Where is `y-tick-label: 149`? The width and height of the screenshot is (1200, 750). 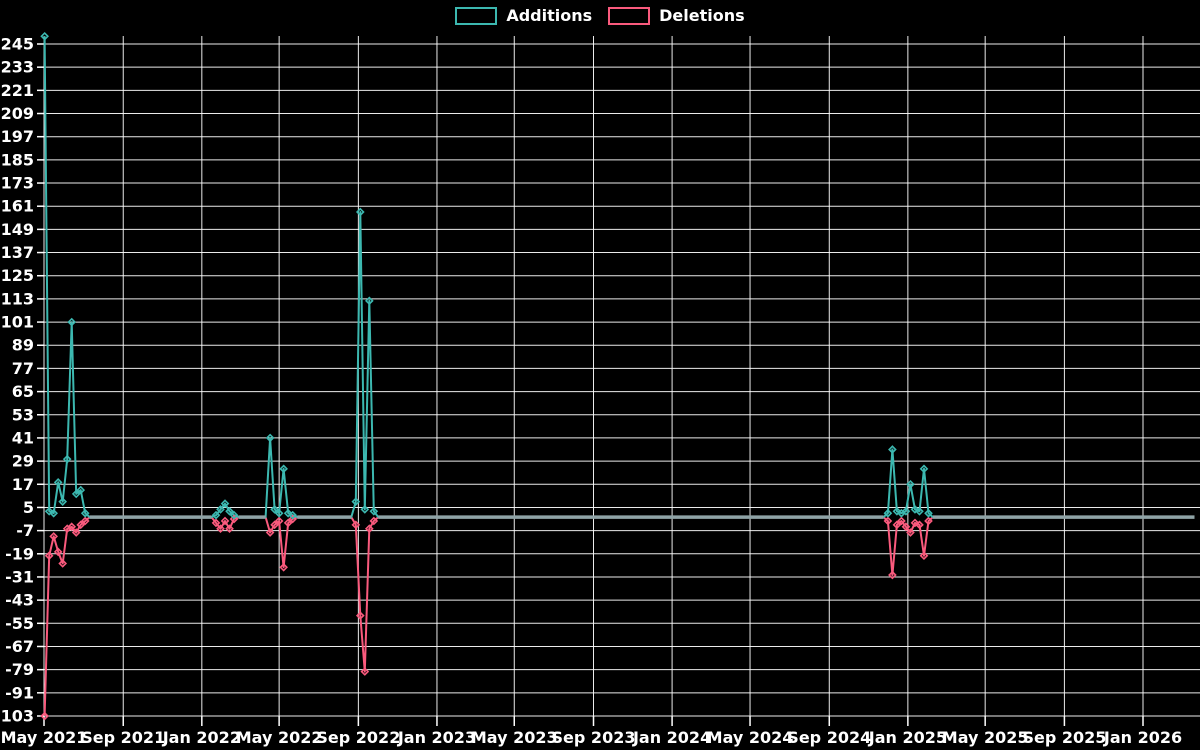 y-tick-label: 149 is located at coordinates (17, 229).